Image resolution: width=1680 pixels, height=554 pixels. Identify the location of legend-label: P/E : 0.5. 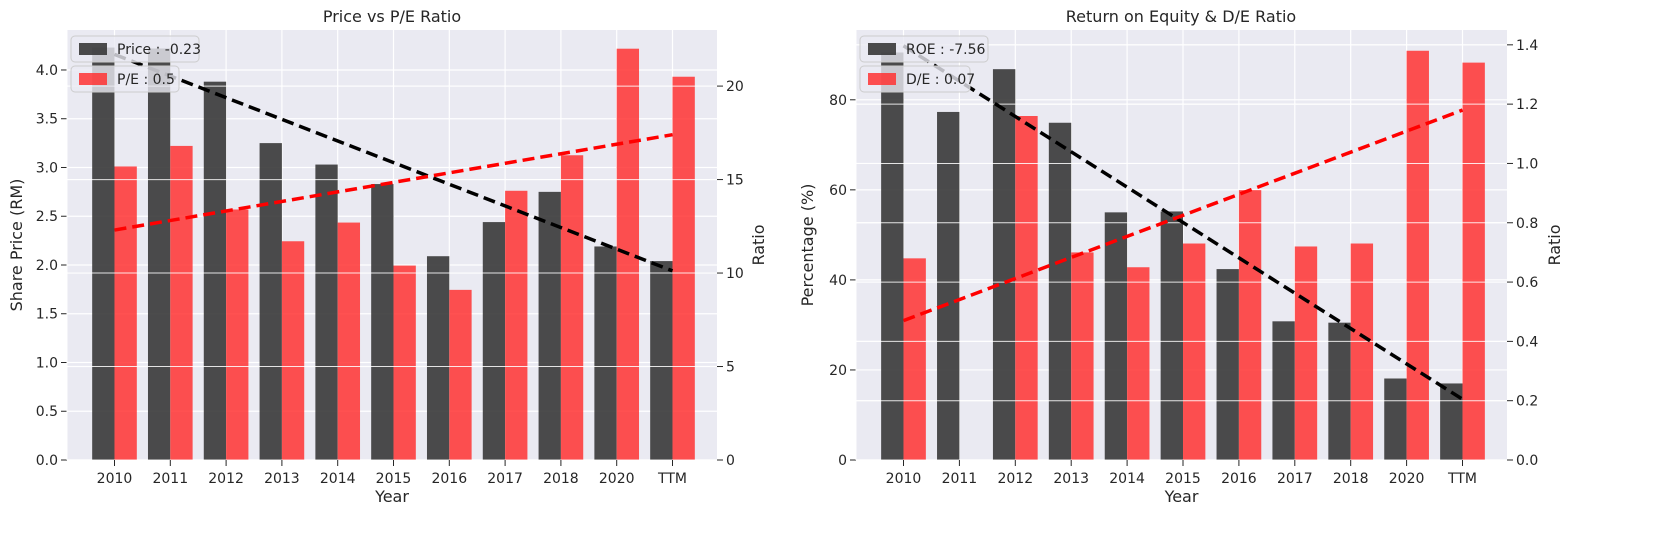
(146, 80).